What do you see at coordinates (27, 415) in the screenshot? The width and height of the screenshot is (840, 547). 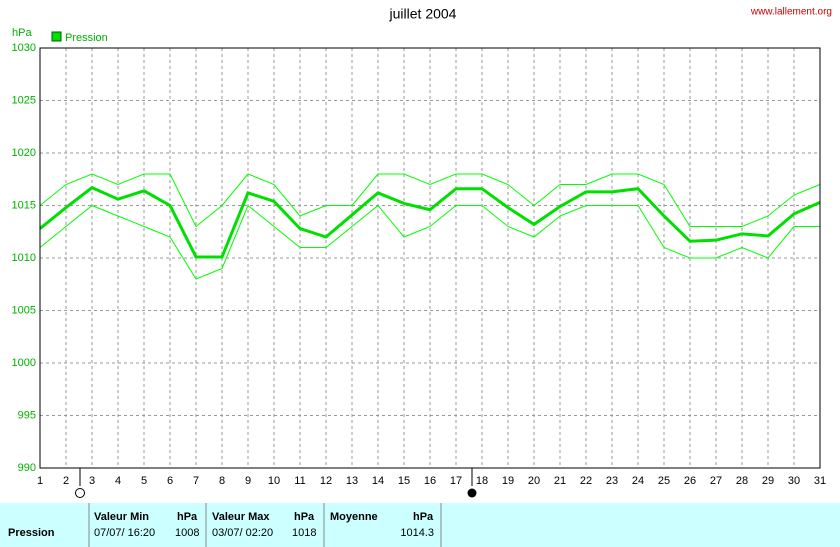 I see `y-tick-label: 995` at bounding box center [27, 415].